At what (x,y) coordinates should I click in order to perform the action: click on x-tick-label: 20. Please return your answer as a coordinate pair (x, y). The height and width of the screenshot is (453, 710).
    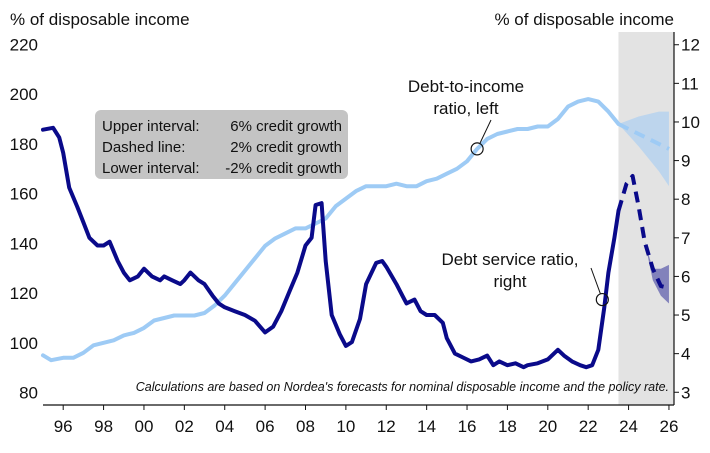
    Looking at the image, I should click on (547, 426).